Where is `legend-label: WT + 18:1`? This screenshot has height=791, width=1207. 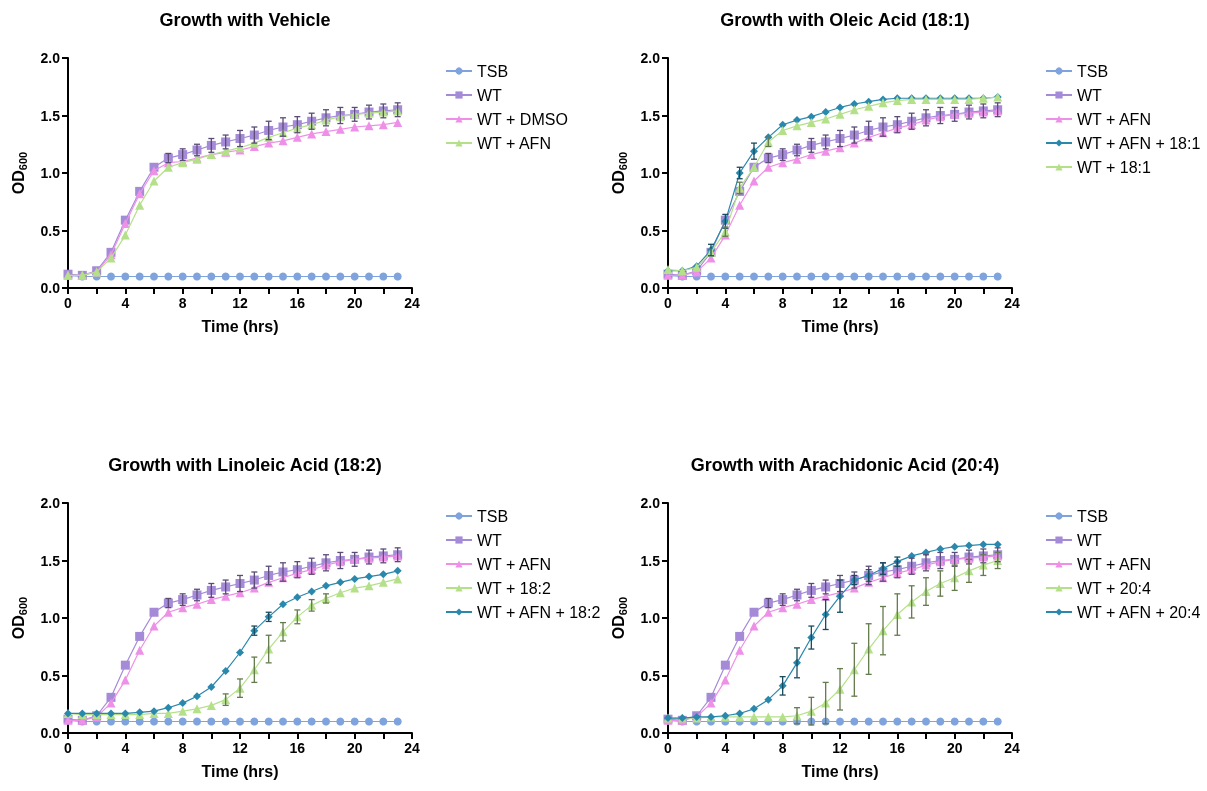
legend-label: WT + 18:1 is located at coordinates (1114, 167).